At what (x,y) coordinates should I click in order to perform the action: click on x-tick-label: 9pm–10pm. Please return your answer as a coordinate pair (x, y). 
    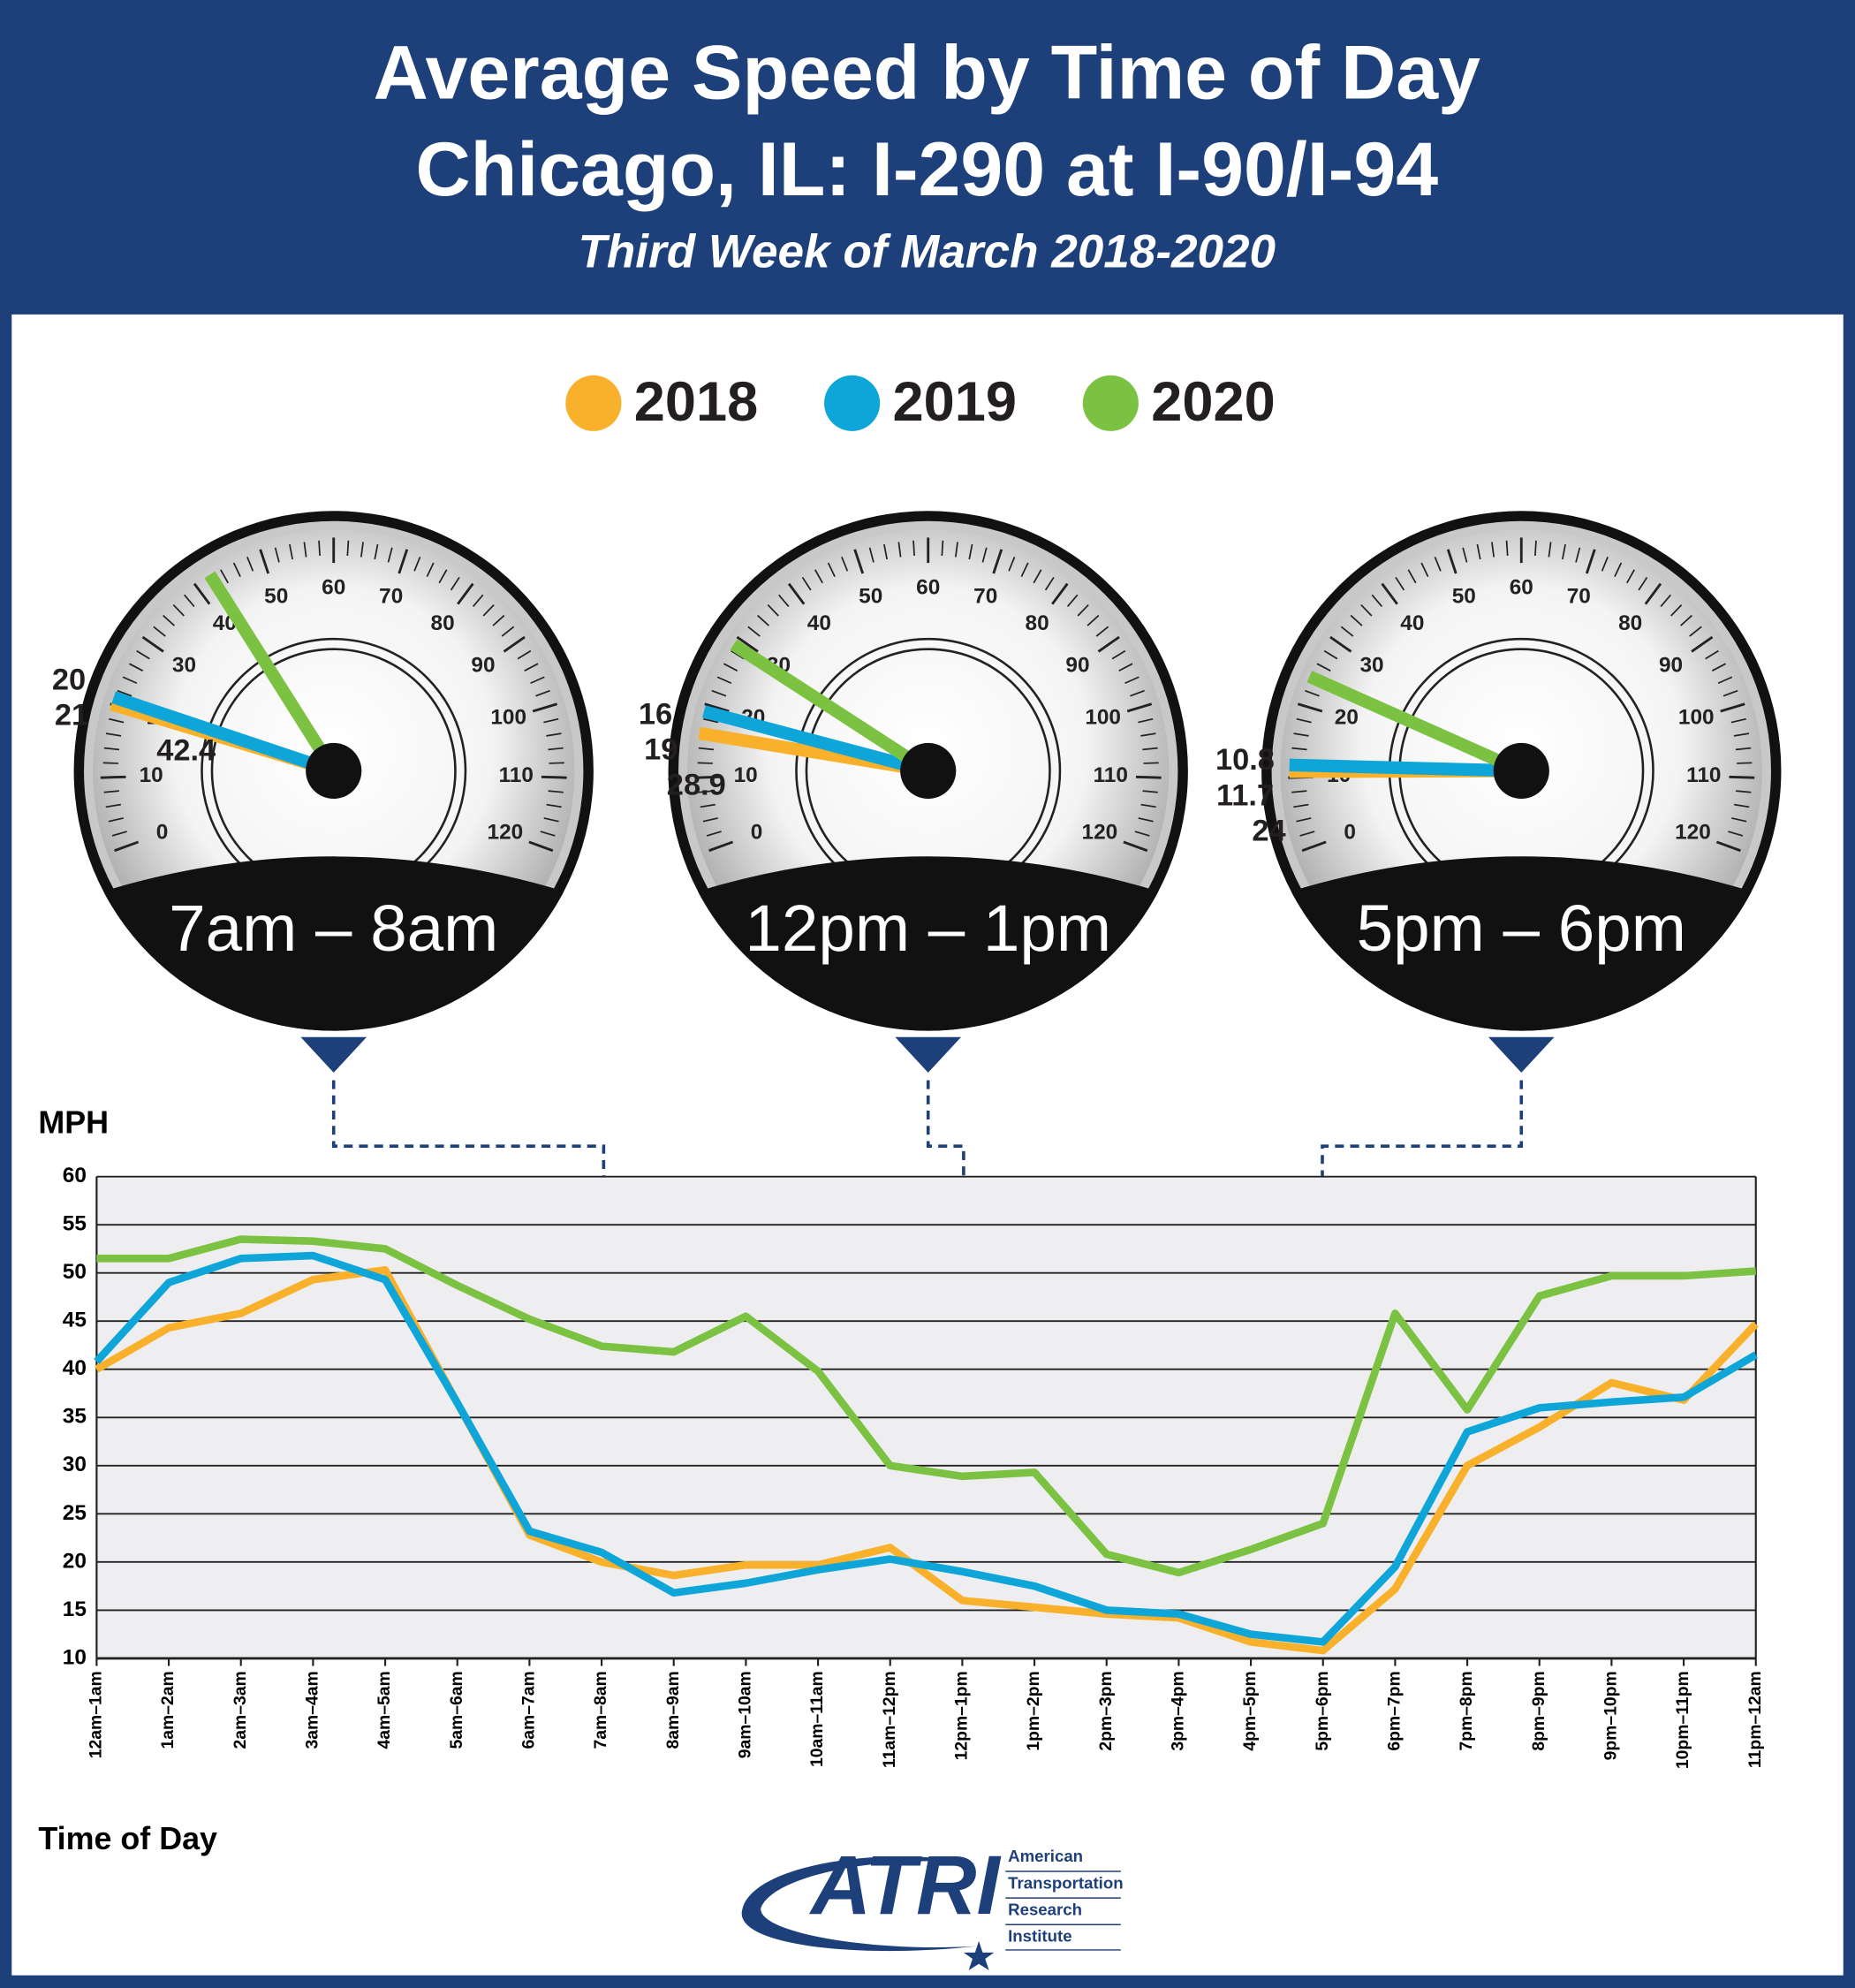
    Looking at the image, I should click on (1611, 1715).